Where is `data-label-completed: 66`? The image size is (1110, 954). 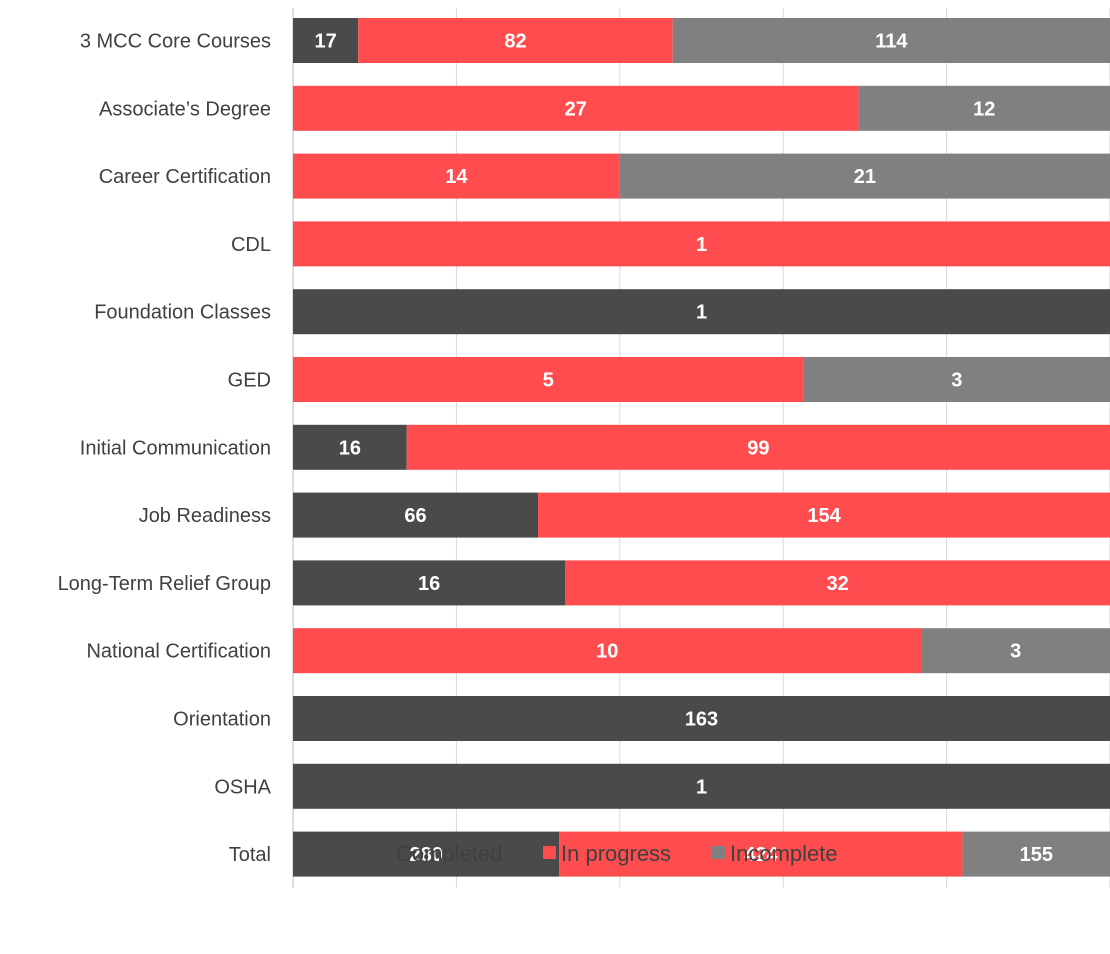
data-label-completed: 66 is located at coordinates (415, 516).